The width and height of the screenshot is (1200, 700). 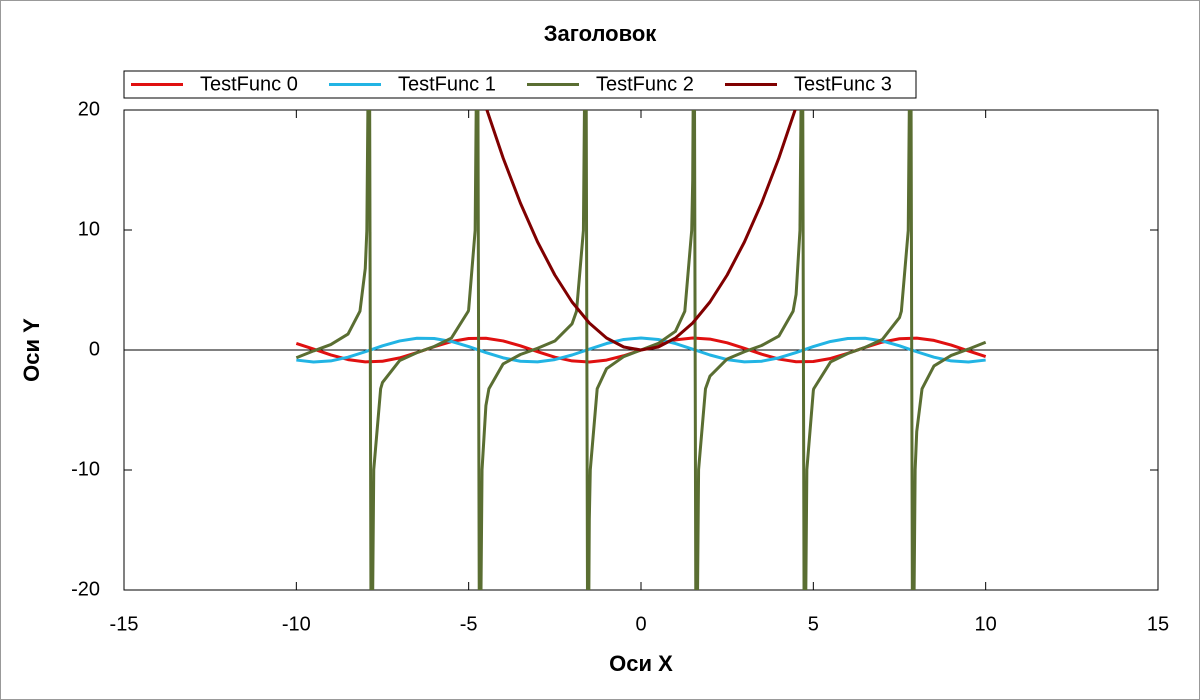 I want to click on x-tick-label: 5, so click(x=813, y=624).